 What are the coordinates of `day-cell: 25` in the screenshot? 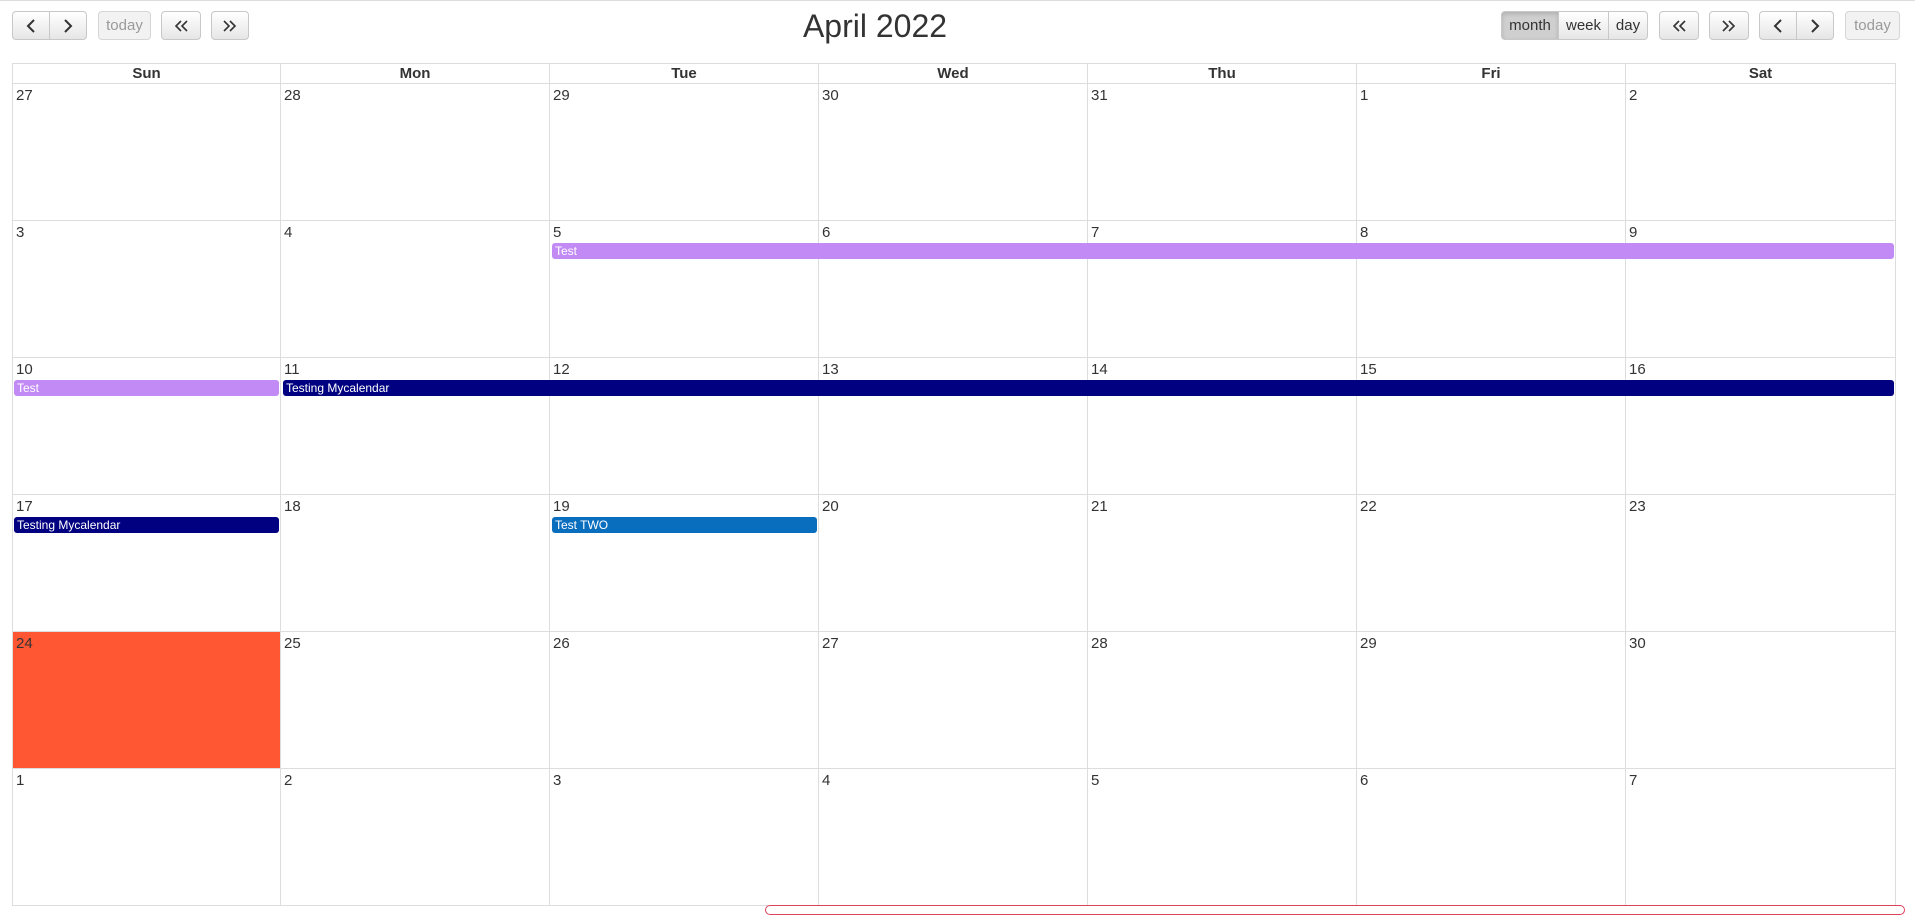 It's located at (415, 700).